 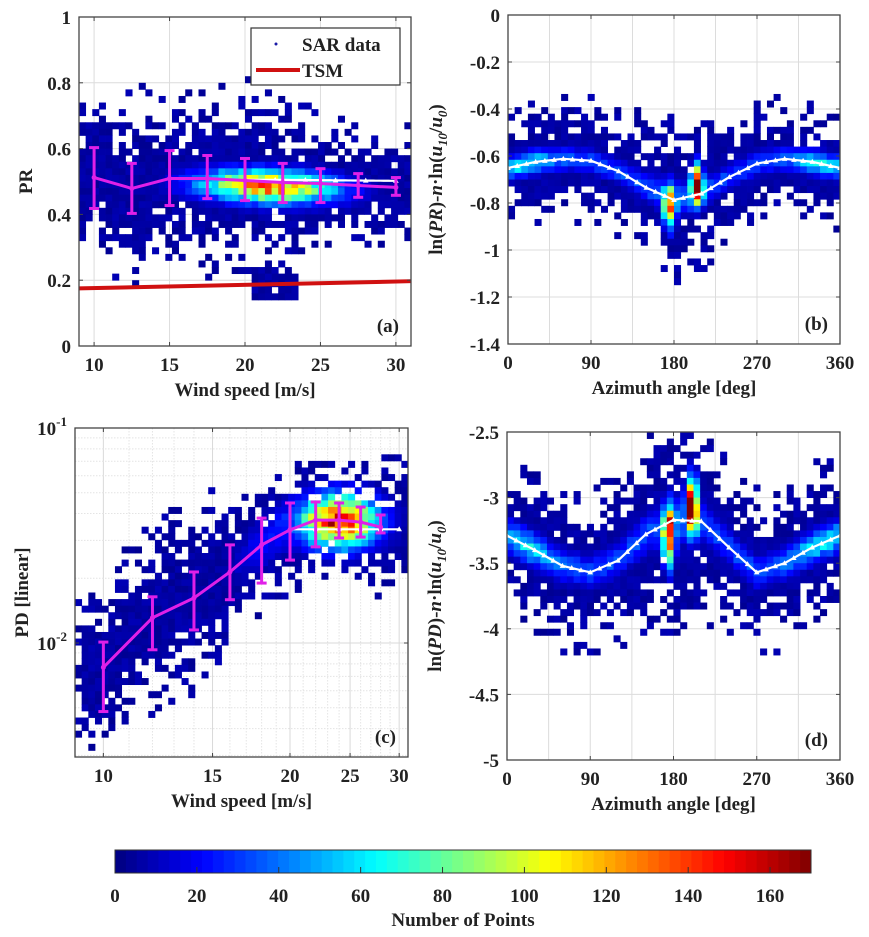 I want to click on colorbar-cell, so click(x=447, y=861).